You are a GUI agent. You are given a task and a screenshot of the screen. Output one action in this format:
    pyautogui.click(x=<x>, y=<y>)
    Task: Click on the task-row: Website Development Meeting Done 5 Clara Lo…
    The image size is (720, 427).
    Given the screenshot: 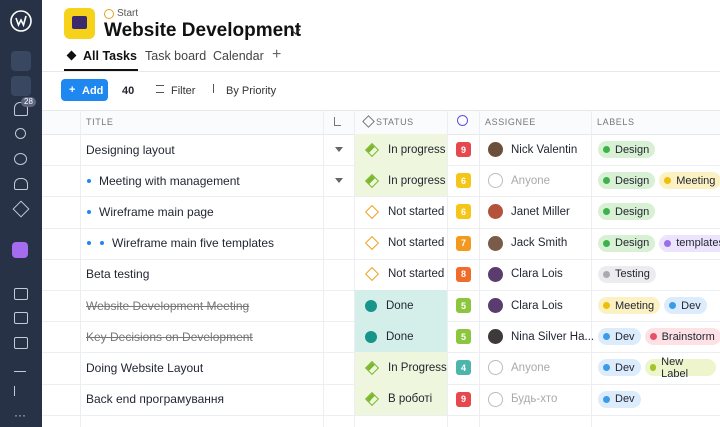 What is the action you would take?
    pyautogui.click(x=381, y=306)
    